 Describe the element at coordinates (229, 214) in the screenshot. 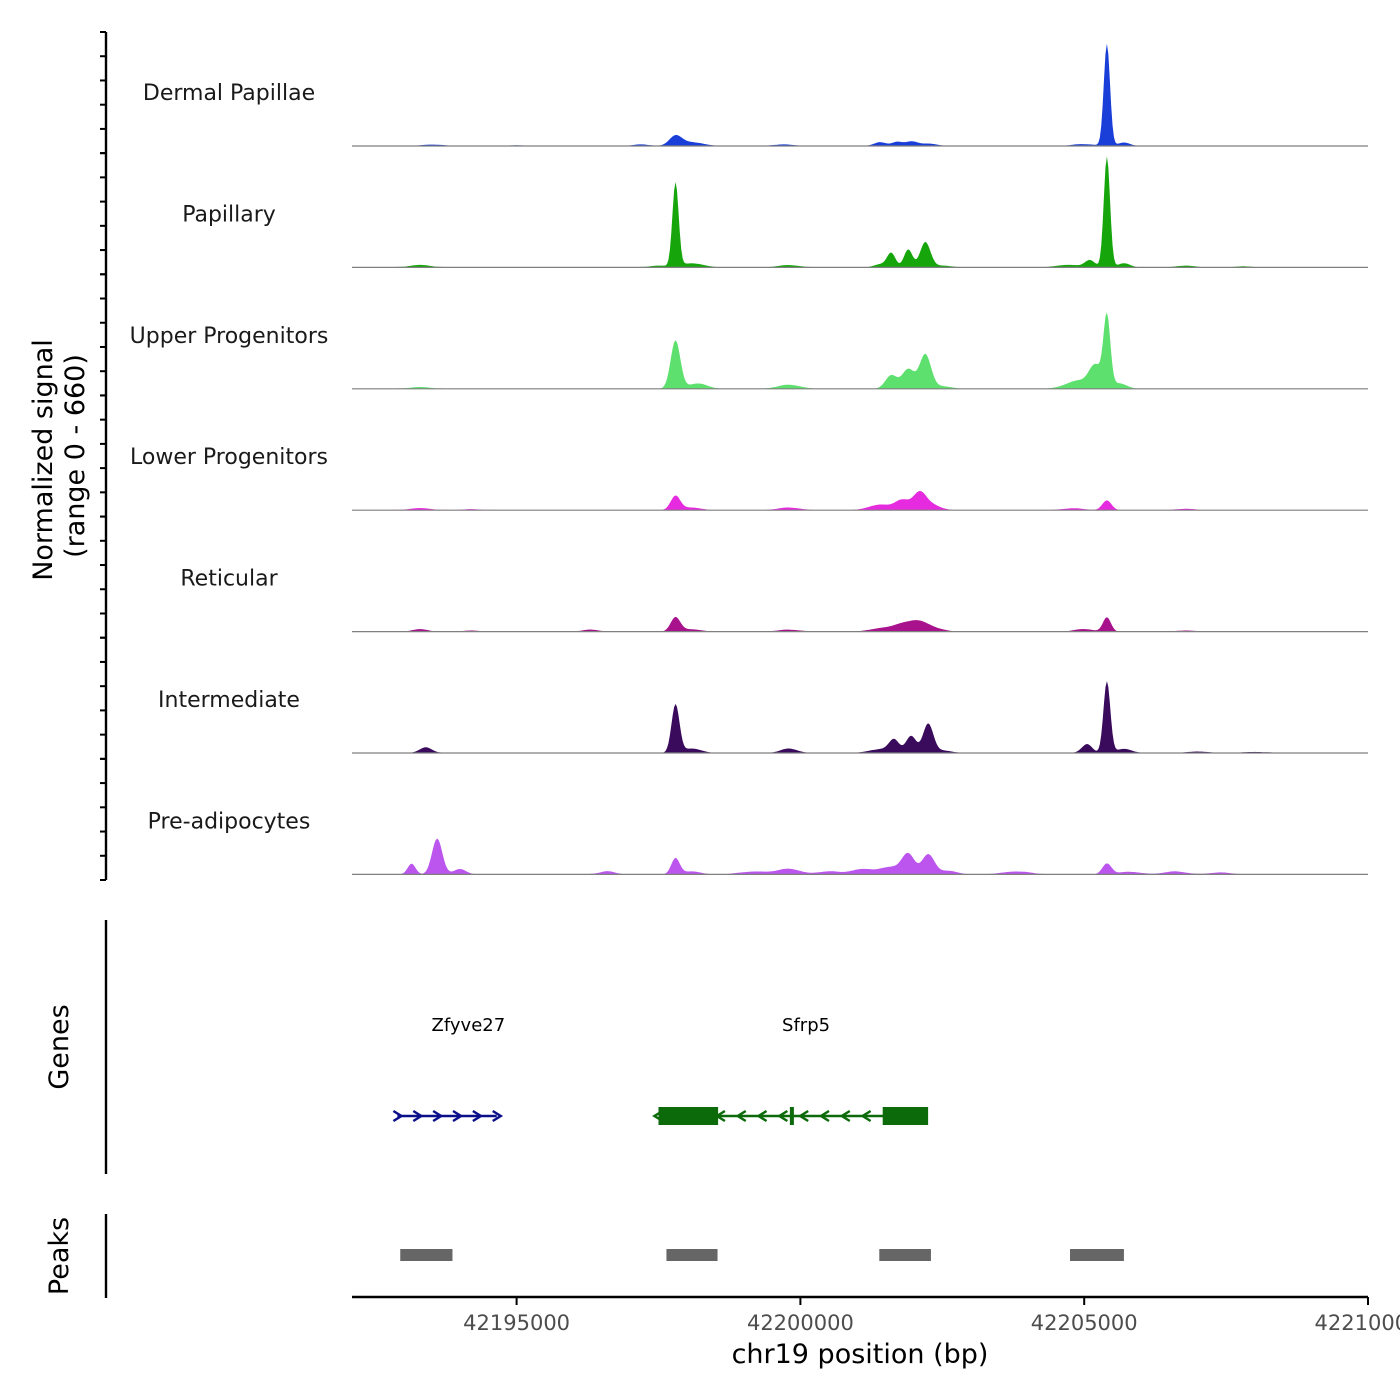

I see `track-label: Papillary` at that location.